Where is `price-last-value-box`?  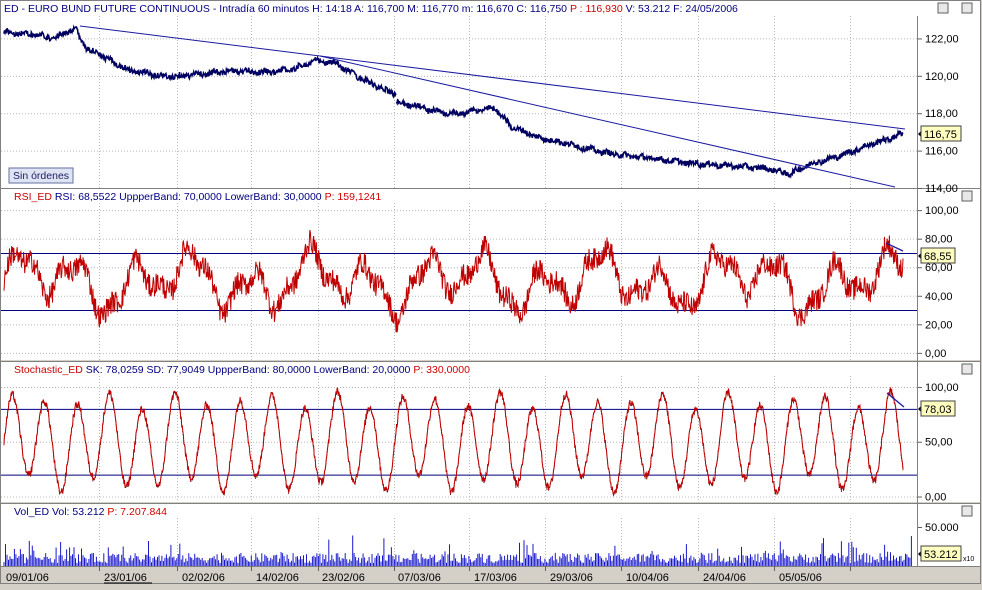 price-last-value-box is located at coordinates (941, 133).